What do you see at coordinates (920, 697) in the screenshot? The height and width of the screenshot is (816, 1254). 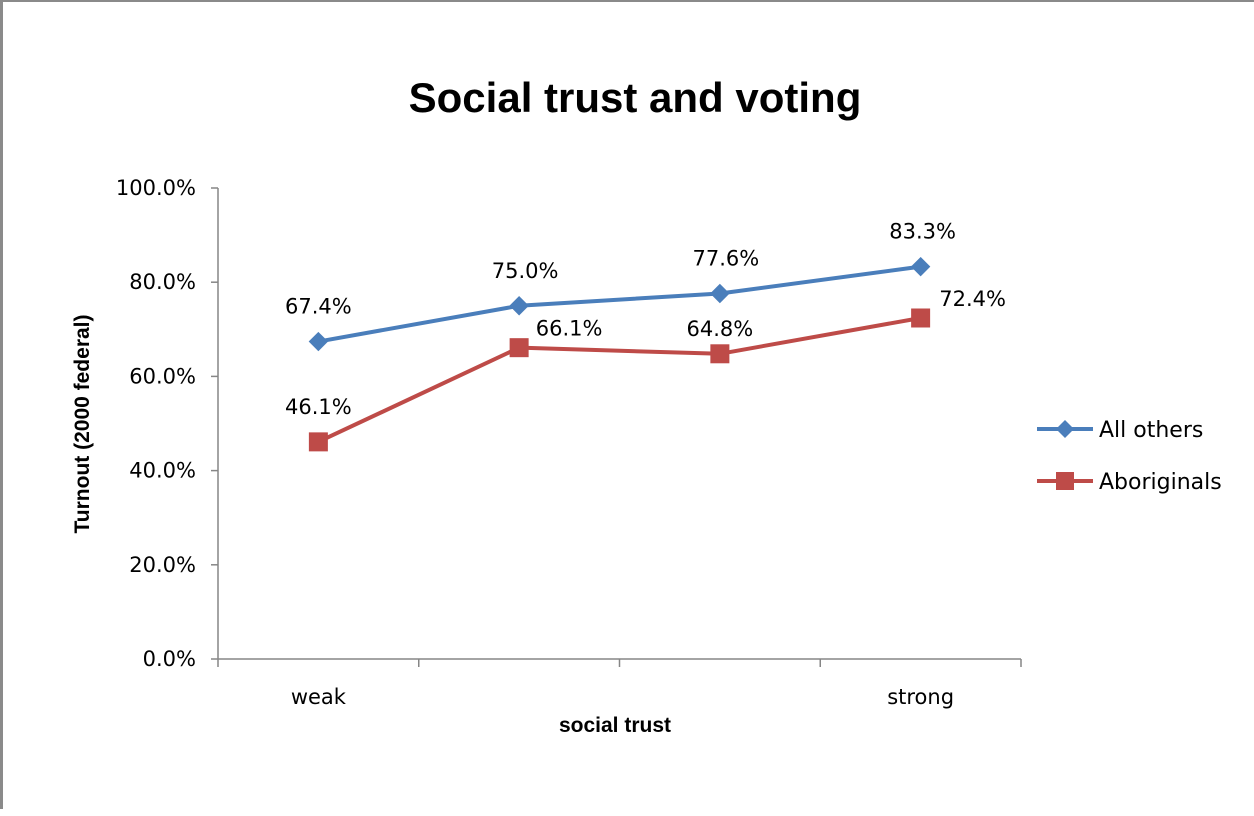 I see `x-tick-label: strong` at bounding box center [920, 697].